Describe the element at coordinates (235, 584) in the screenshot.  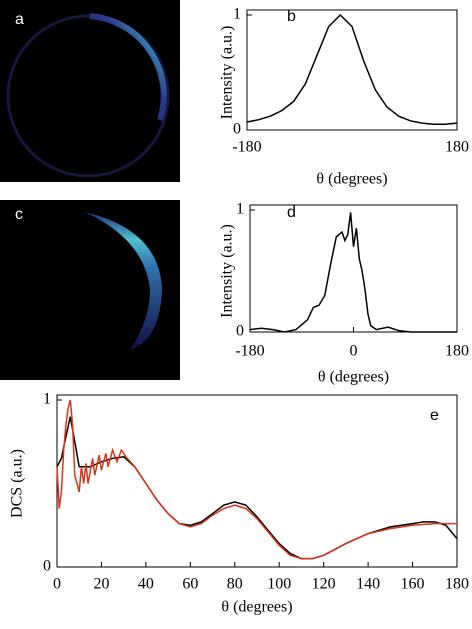
I see `x-tick-label: 80` at that location.